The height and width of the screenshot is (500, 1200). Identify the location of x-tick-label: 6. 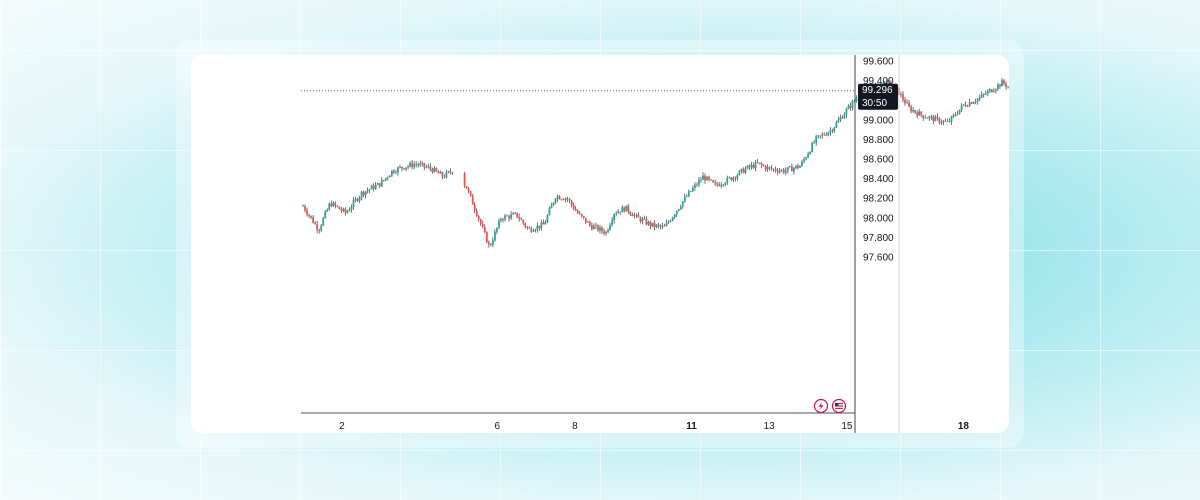
(497, 426).